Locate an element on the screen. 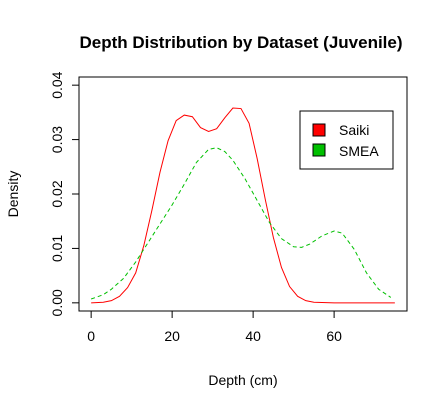  legend-label-smea: SMEA is located at coordinates (359, 151).